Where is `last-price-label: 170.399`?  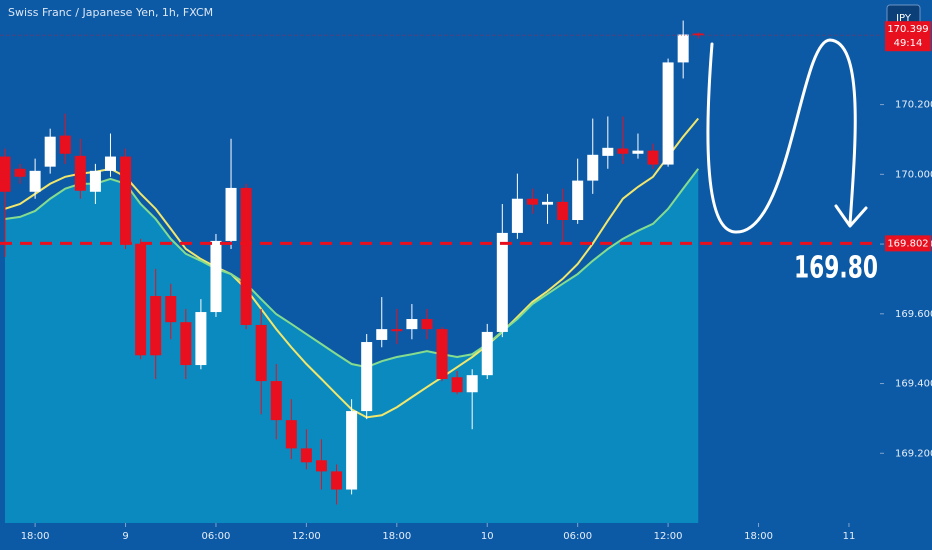
last-price-label: 170.399 is located at coordinates (907, 29).